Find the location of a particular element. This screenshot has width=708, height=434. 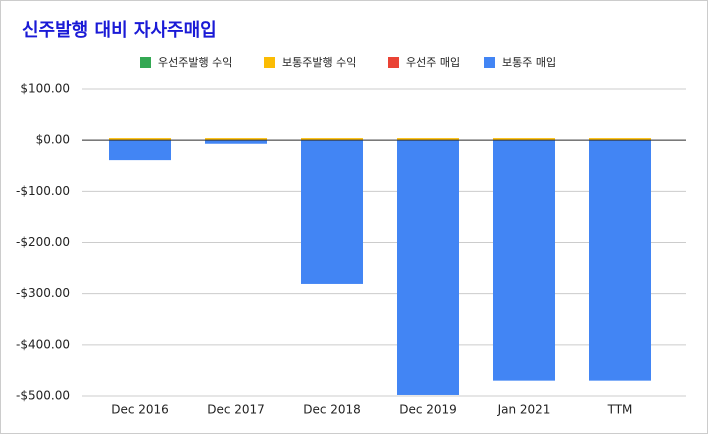

chart-title: 신주발행 대비 자사주매입 is located at coordinates (119, 30).